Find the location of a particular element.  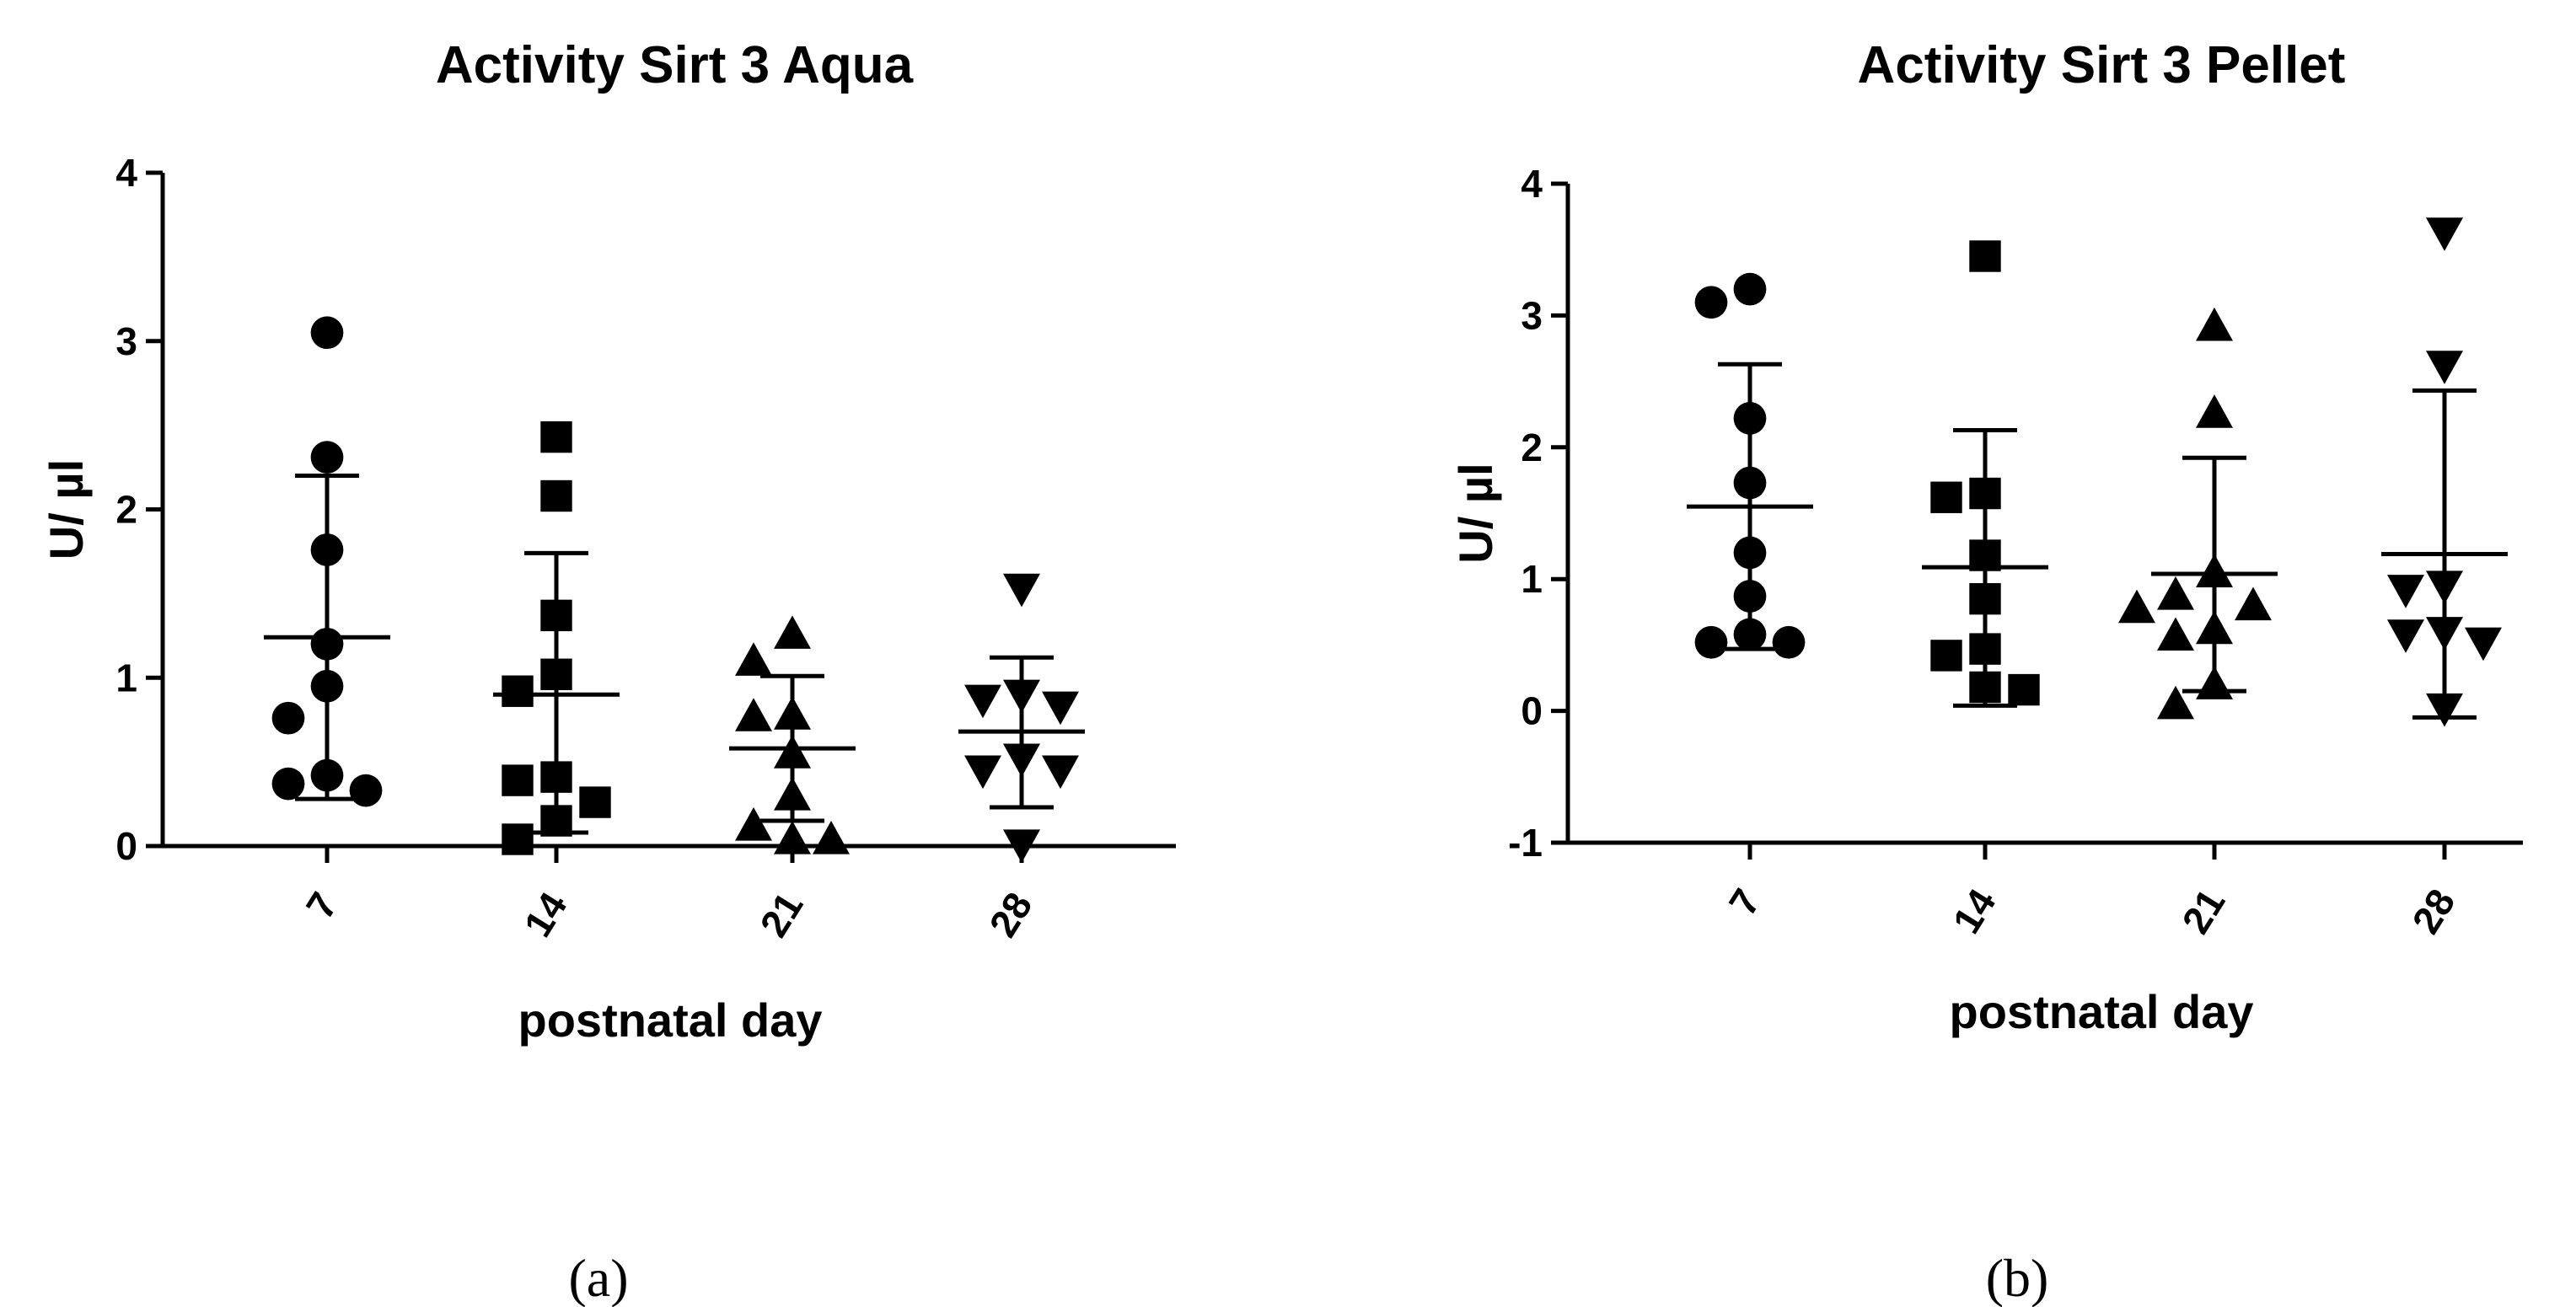

y-axis-label: U/ µl is located at coordinates (66, 510).